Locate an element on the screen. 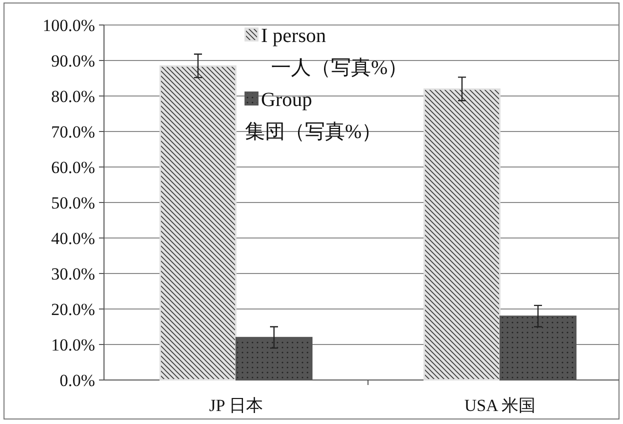  x-tick-label: USA 米国 is located at coordinates (500, 405).